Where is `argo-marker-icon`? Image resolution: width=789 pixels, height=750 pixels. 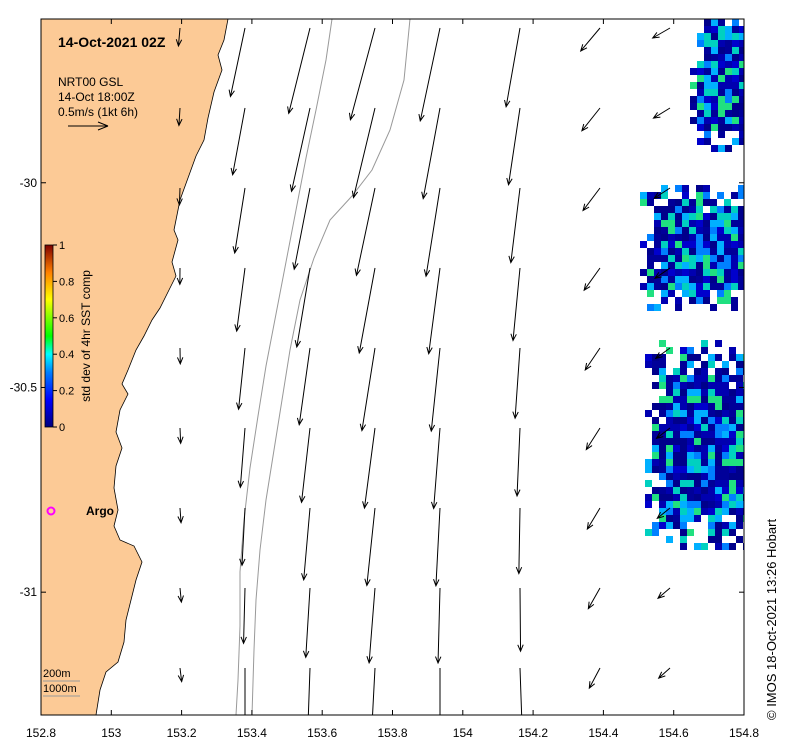 argo-marker-icon is located at coordinates (51, 511).